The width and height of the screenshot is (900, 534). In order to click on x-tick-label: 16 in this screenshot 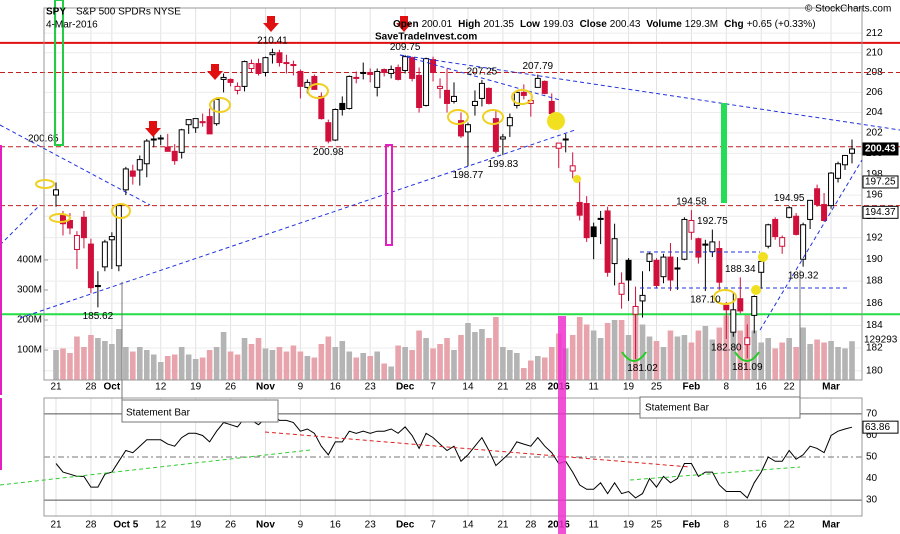, I will do `click(336, 387)`.